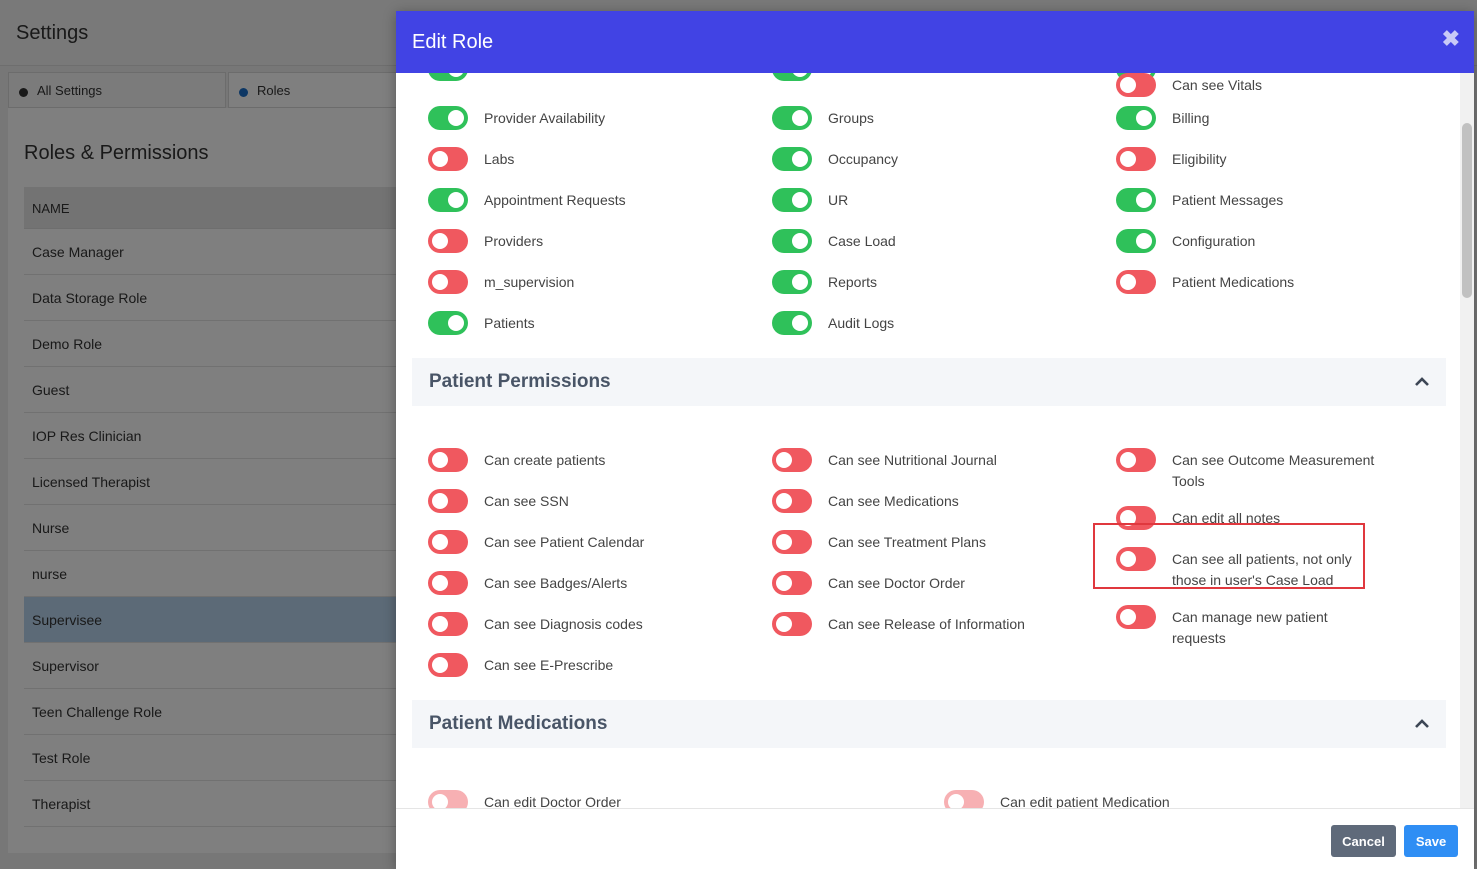 Image resolution: width=1477 pixels, height=869 pixels. I want to click on permission-label: Occupancy, so click(863, 159).